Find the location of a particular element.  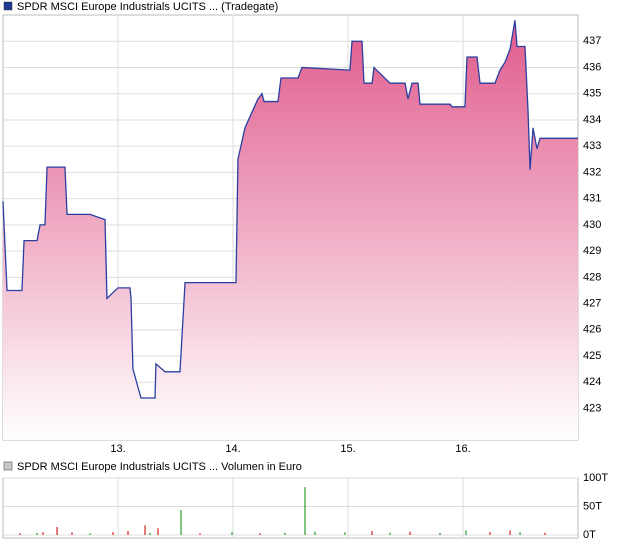

y-tick-label: 429 is located at coordinates (592, 251).